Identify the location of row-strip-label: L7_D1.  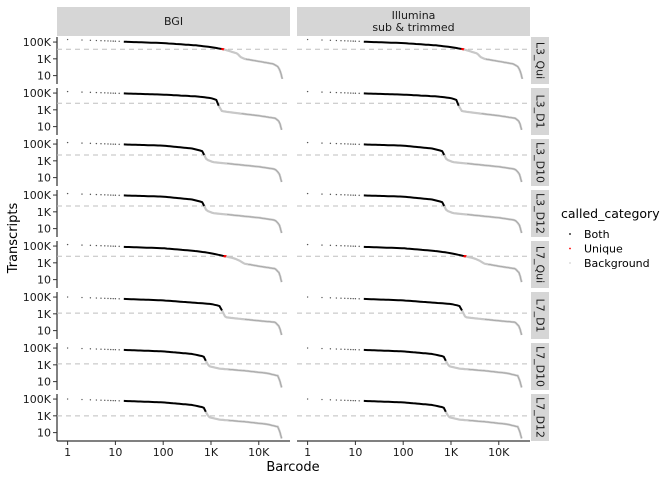
(540, 315).